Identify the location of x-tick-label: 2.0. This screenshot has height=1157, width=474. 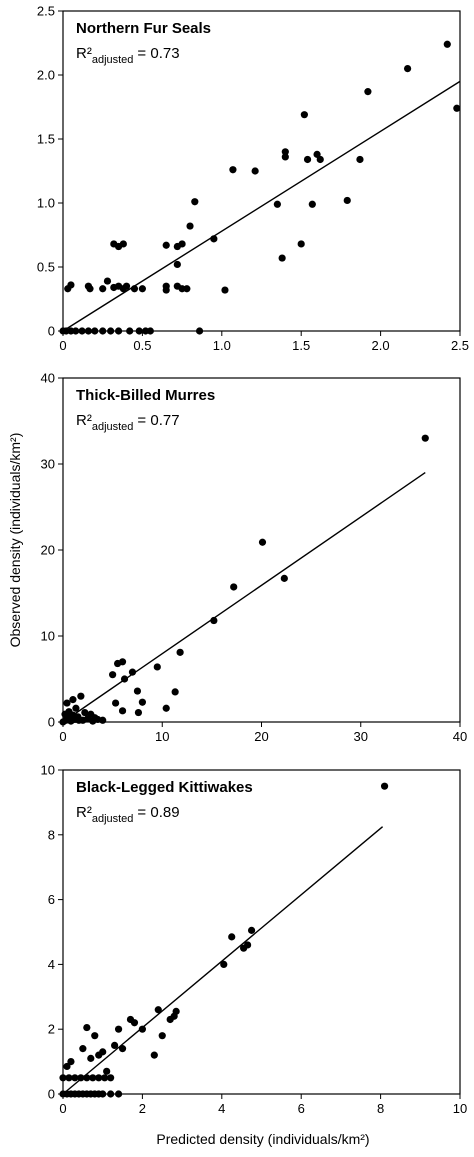
(381, 345).